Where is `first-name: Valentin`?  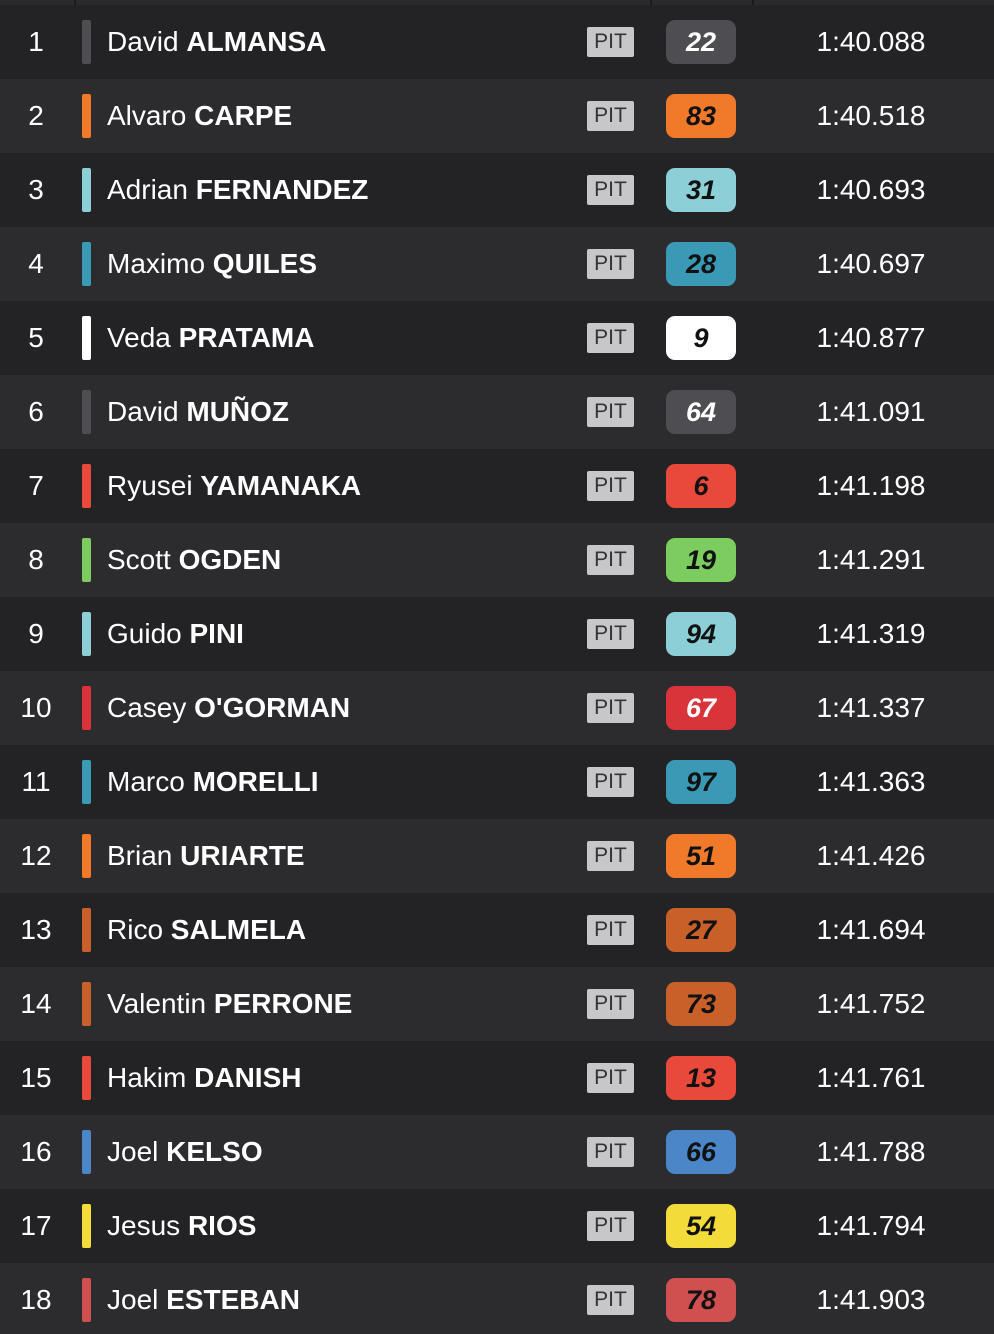 first-name: Valentin is located at coordinates (157, 1003).